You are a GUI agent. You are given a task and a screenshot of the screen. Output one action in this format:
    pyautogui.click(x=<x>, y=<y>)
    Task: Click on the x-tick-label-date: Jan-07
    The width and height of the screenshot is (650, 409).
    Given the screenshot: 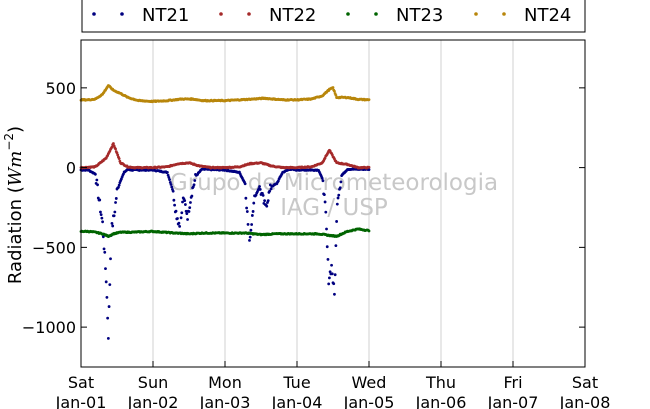 What is the action you would take?
    pyautogui.click(x=513, y=401)
    